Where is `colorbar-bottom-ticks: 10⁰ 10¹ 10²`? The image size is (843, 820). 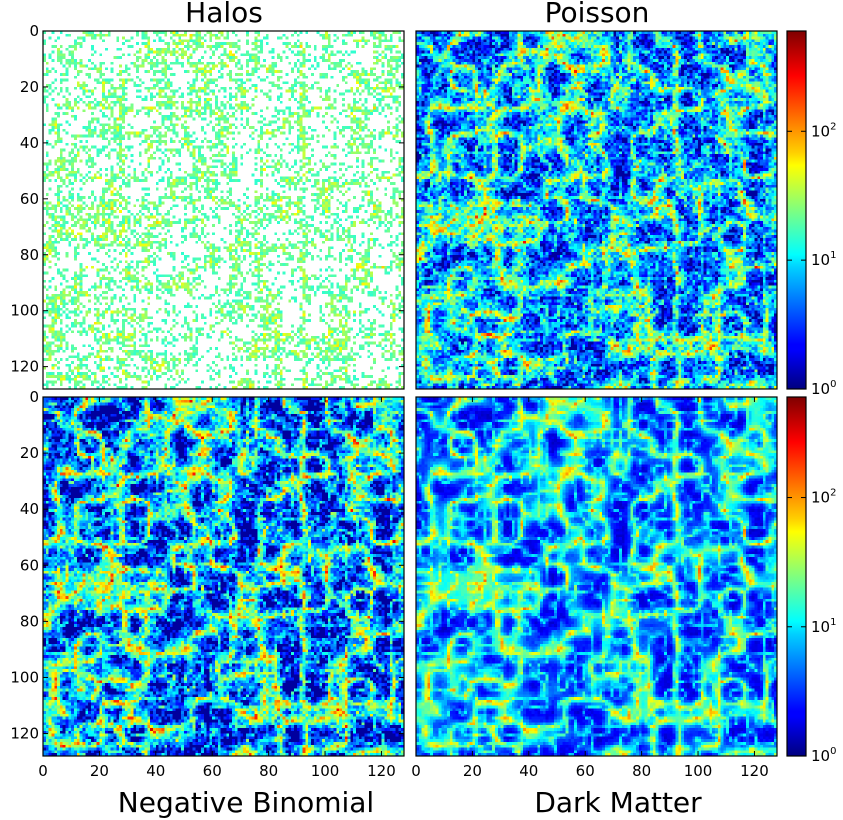
colorbar-bottom-ticks: 10⁰ 10¹ 10² is located at coordinates (811, 626).